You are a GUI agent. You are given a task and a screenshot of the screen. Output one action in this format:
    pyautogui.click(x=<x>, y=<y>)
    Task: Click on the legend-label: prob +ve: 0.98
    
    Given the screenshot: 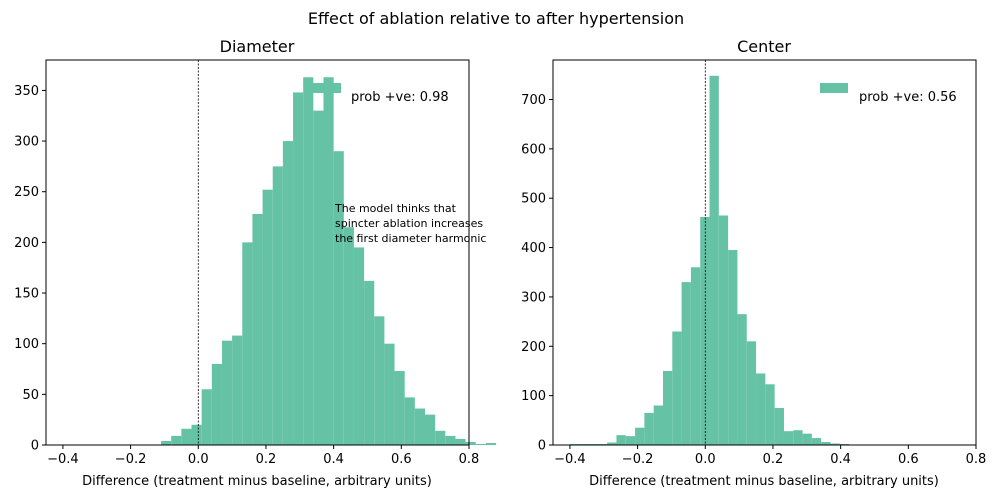 What is the action you would take?
    pyautogui.click(x=400, y=97)
    